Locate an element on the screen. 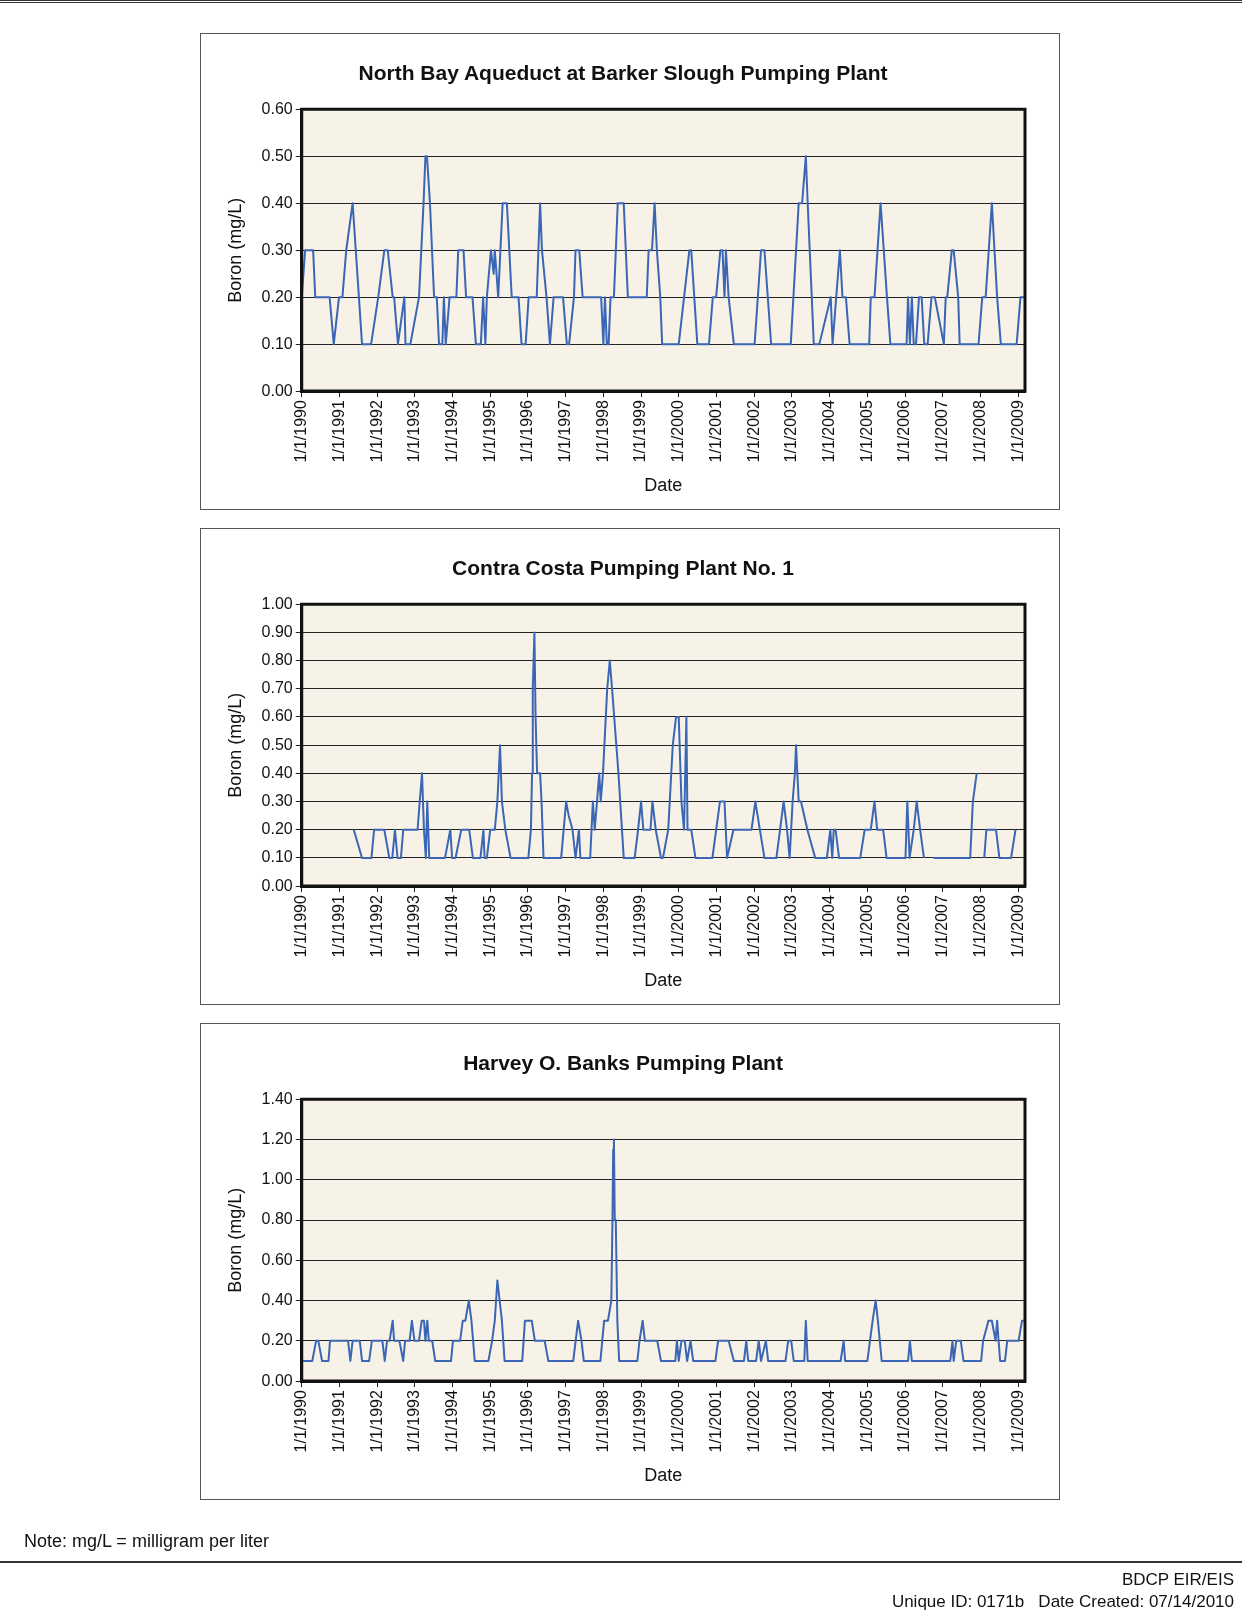 This screenshot has width=1242, height=1622. y-tick-label: 0.70 is located at coordinates (277, 688).